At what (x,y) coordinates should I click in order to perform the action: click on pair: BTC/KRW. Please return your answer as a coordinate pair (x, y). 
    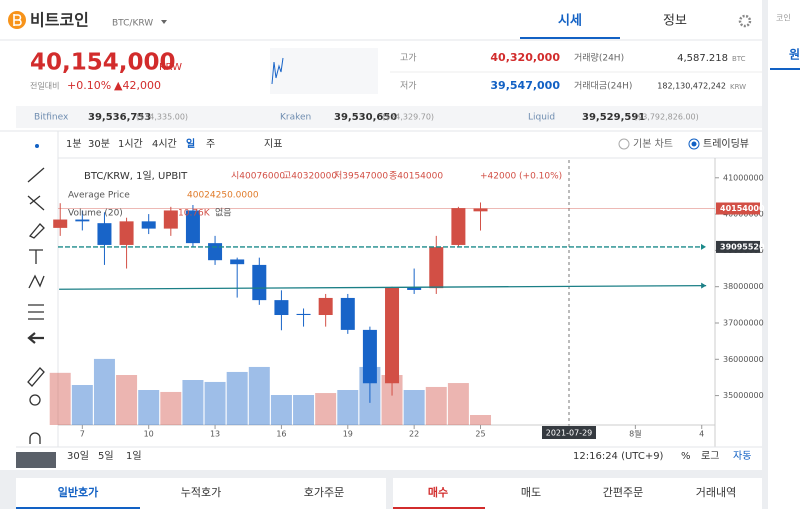
    Looking at the image, I should click on (132, 24).